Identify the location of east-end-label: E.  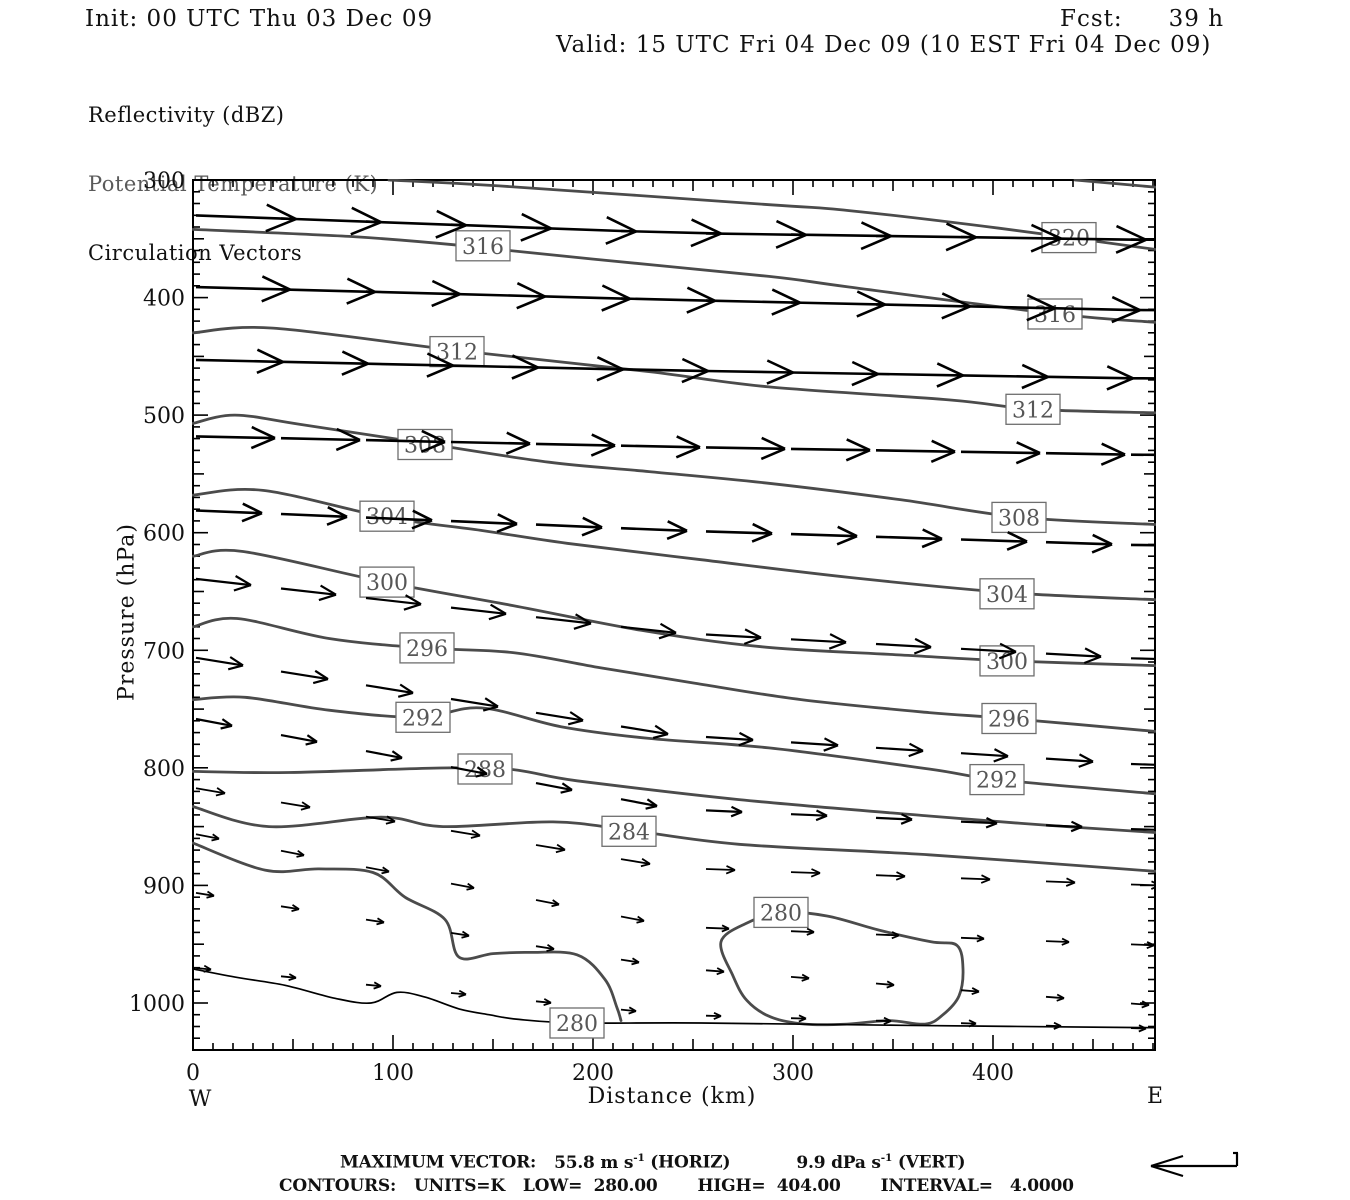
(1155, 1096).